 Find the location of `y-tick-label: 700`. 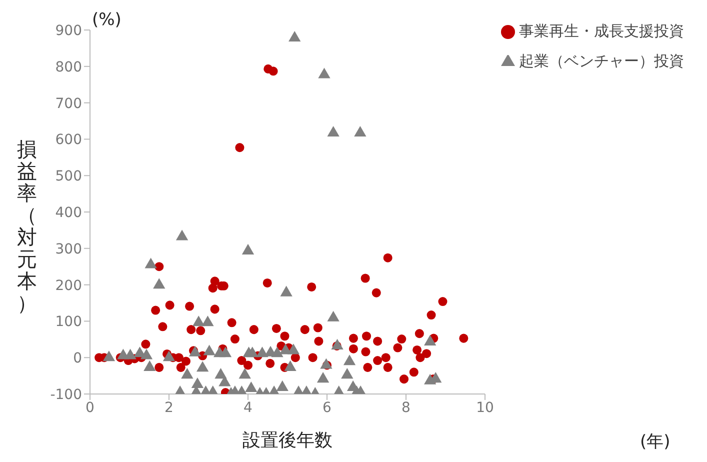

y-tick-label: 700 is located at coordinates (68, 104).